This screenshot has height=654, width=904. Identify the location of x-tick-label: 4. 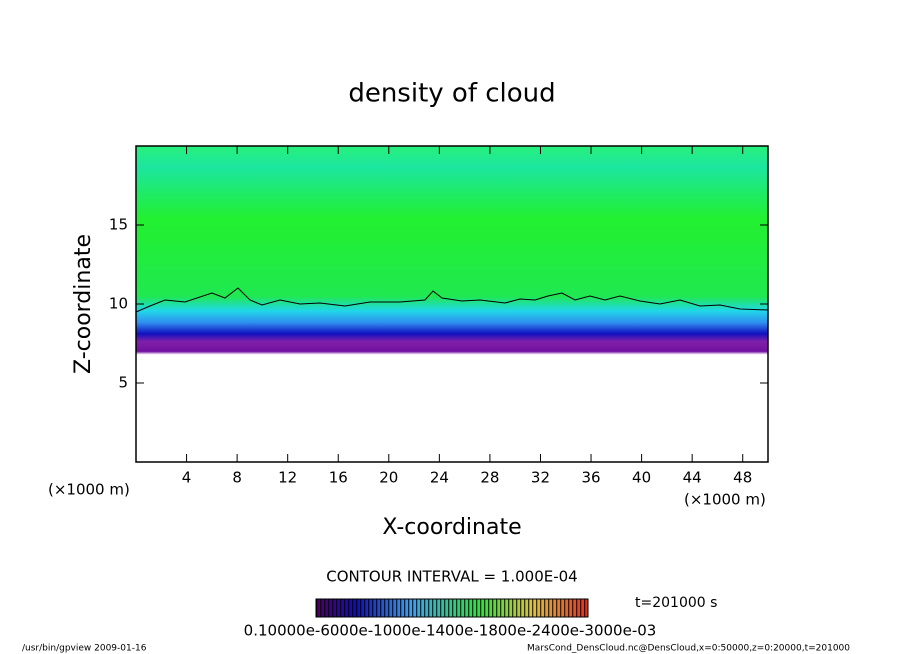
(187, 478).